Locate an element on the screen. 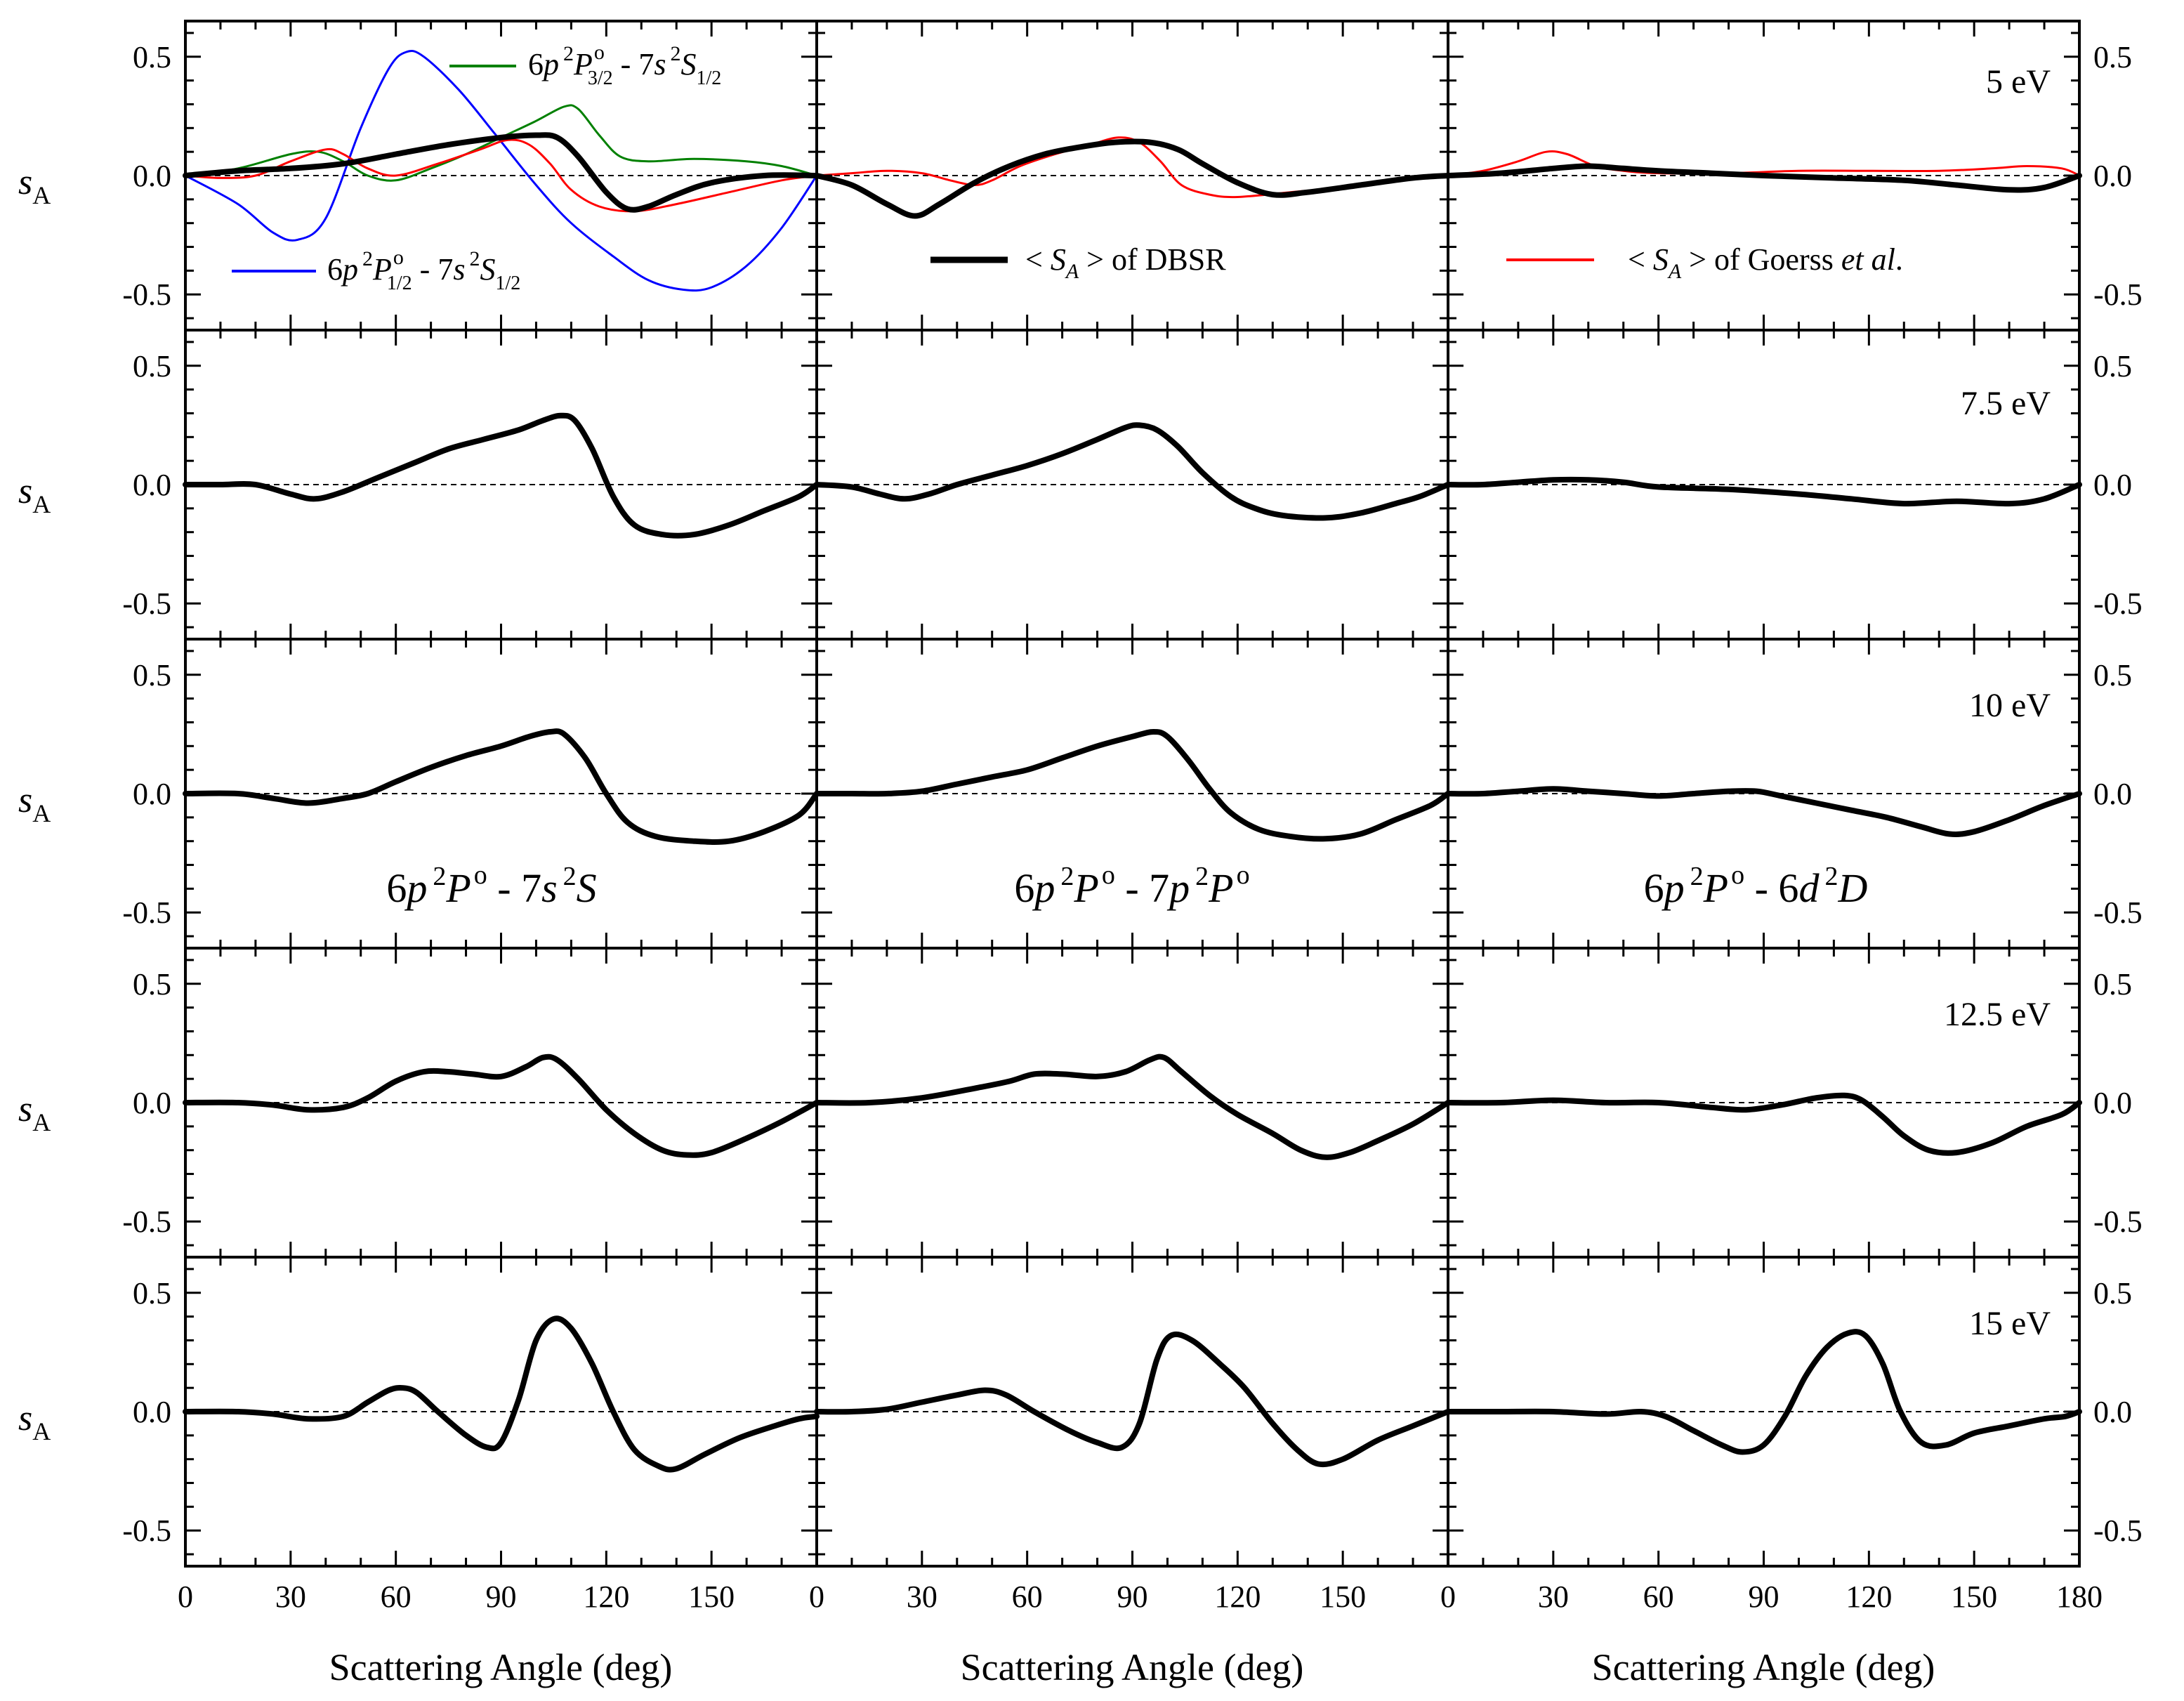 This screenshot has height=1701, width=2184. legend-label-dbsr: < SA > of DBSR is located at coordinates (1125, 262).